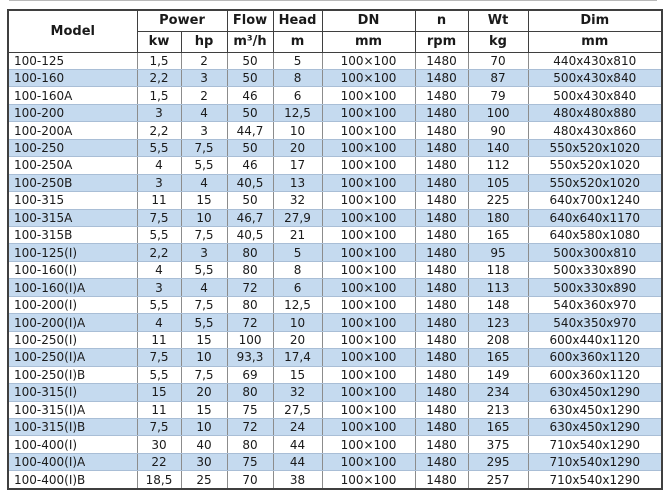 This screenshot has width=670, height=500. I want to click on model-cell: 100-200A, so click(72, 130).